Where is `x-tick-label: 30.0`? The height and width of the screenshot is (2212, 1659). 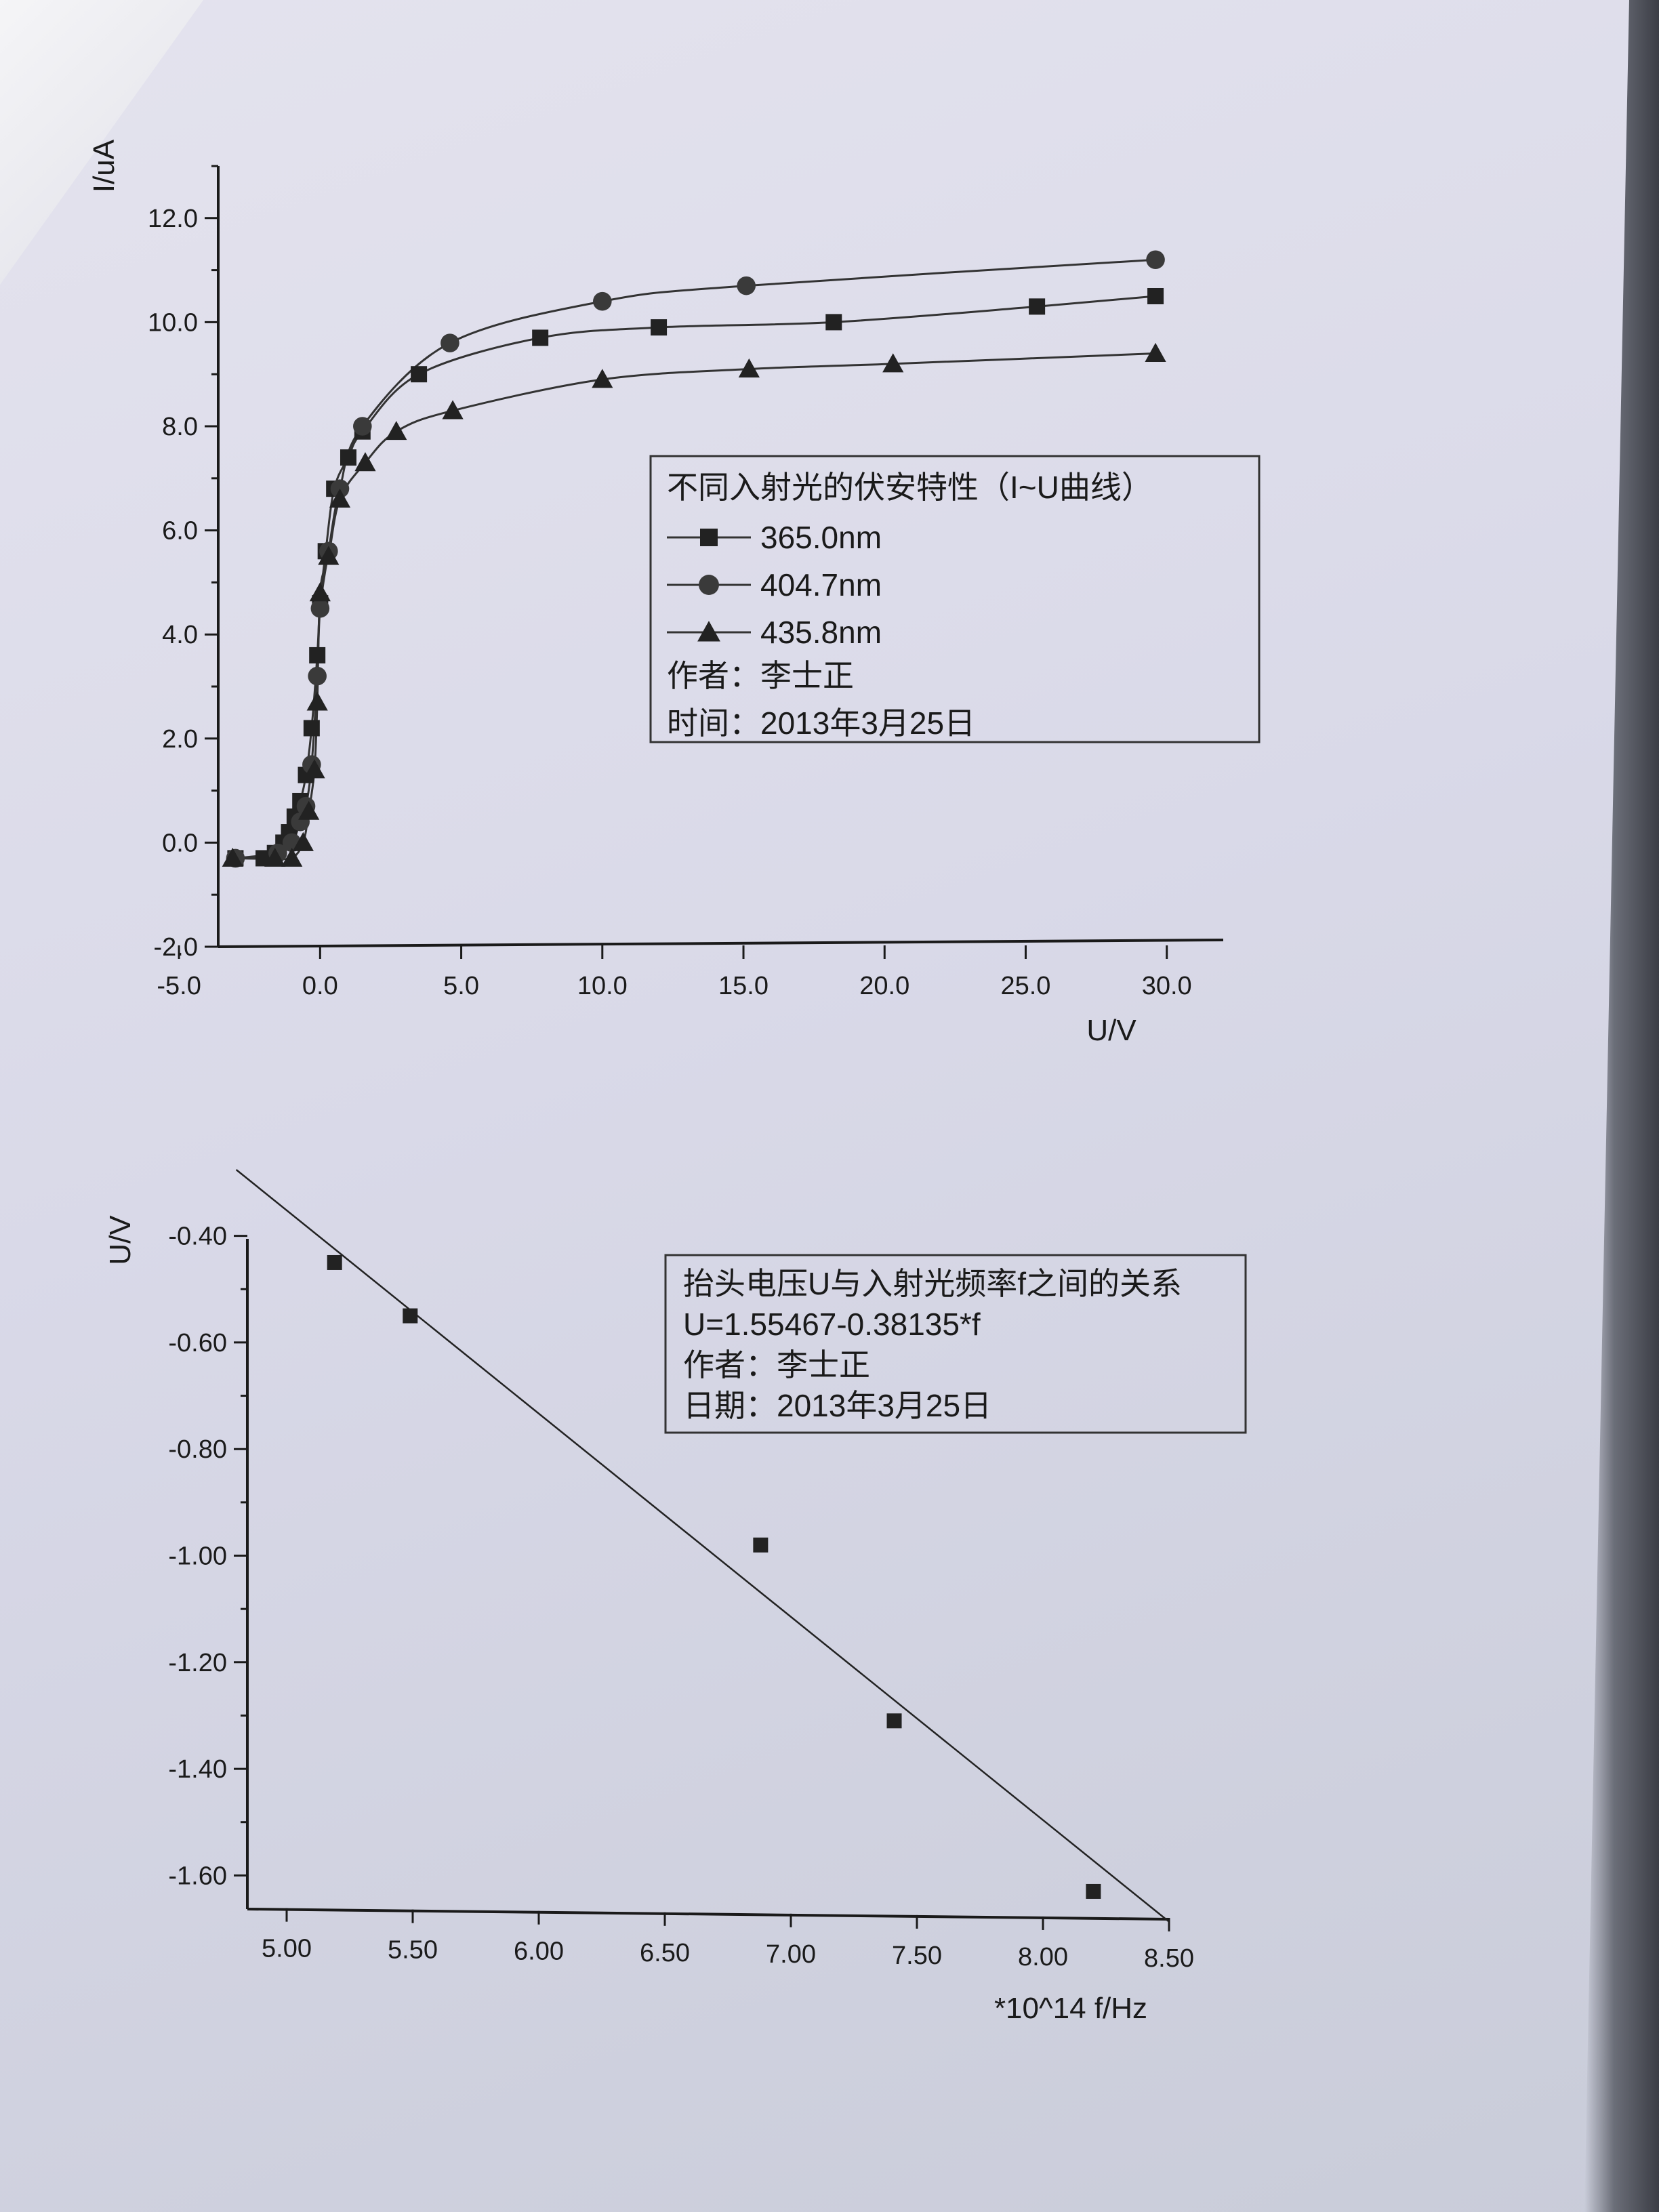 x-tick-label: 30.0 is located at coordinates (1167, 986).